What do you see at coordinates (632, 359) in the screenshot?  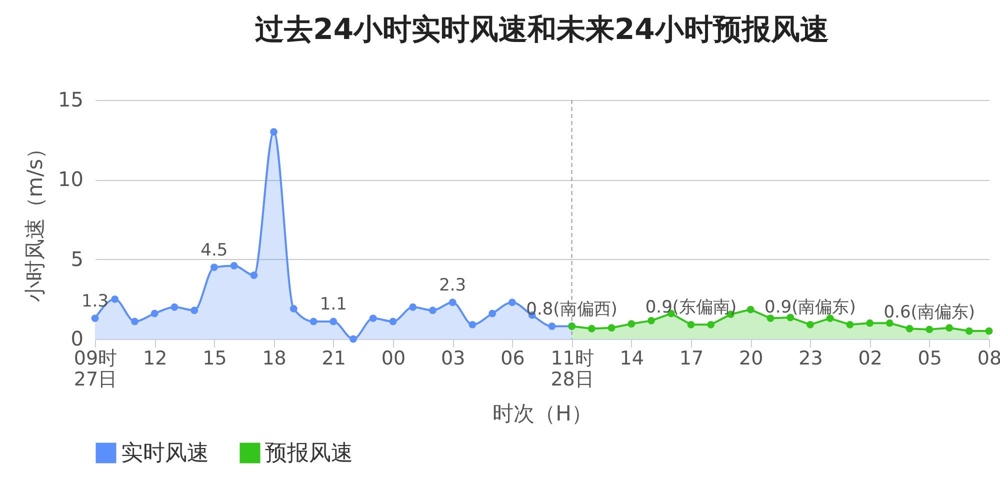 I see `x-tick-label: 14` at bounding box center [632, 359].